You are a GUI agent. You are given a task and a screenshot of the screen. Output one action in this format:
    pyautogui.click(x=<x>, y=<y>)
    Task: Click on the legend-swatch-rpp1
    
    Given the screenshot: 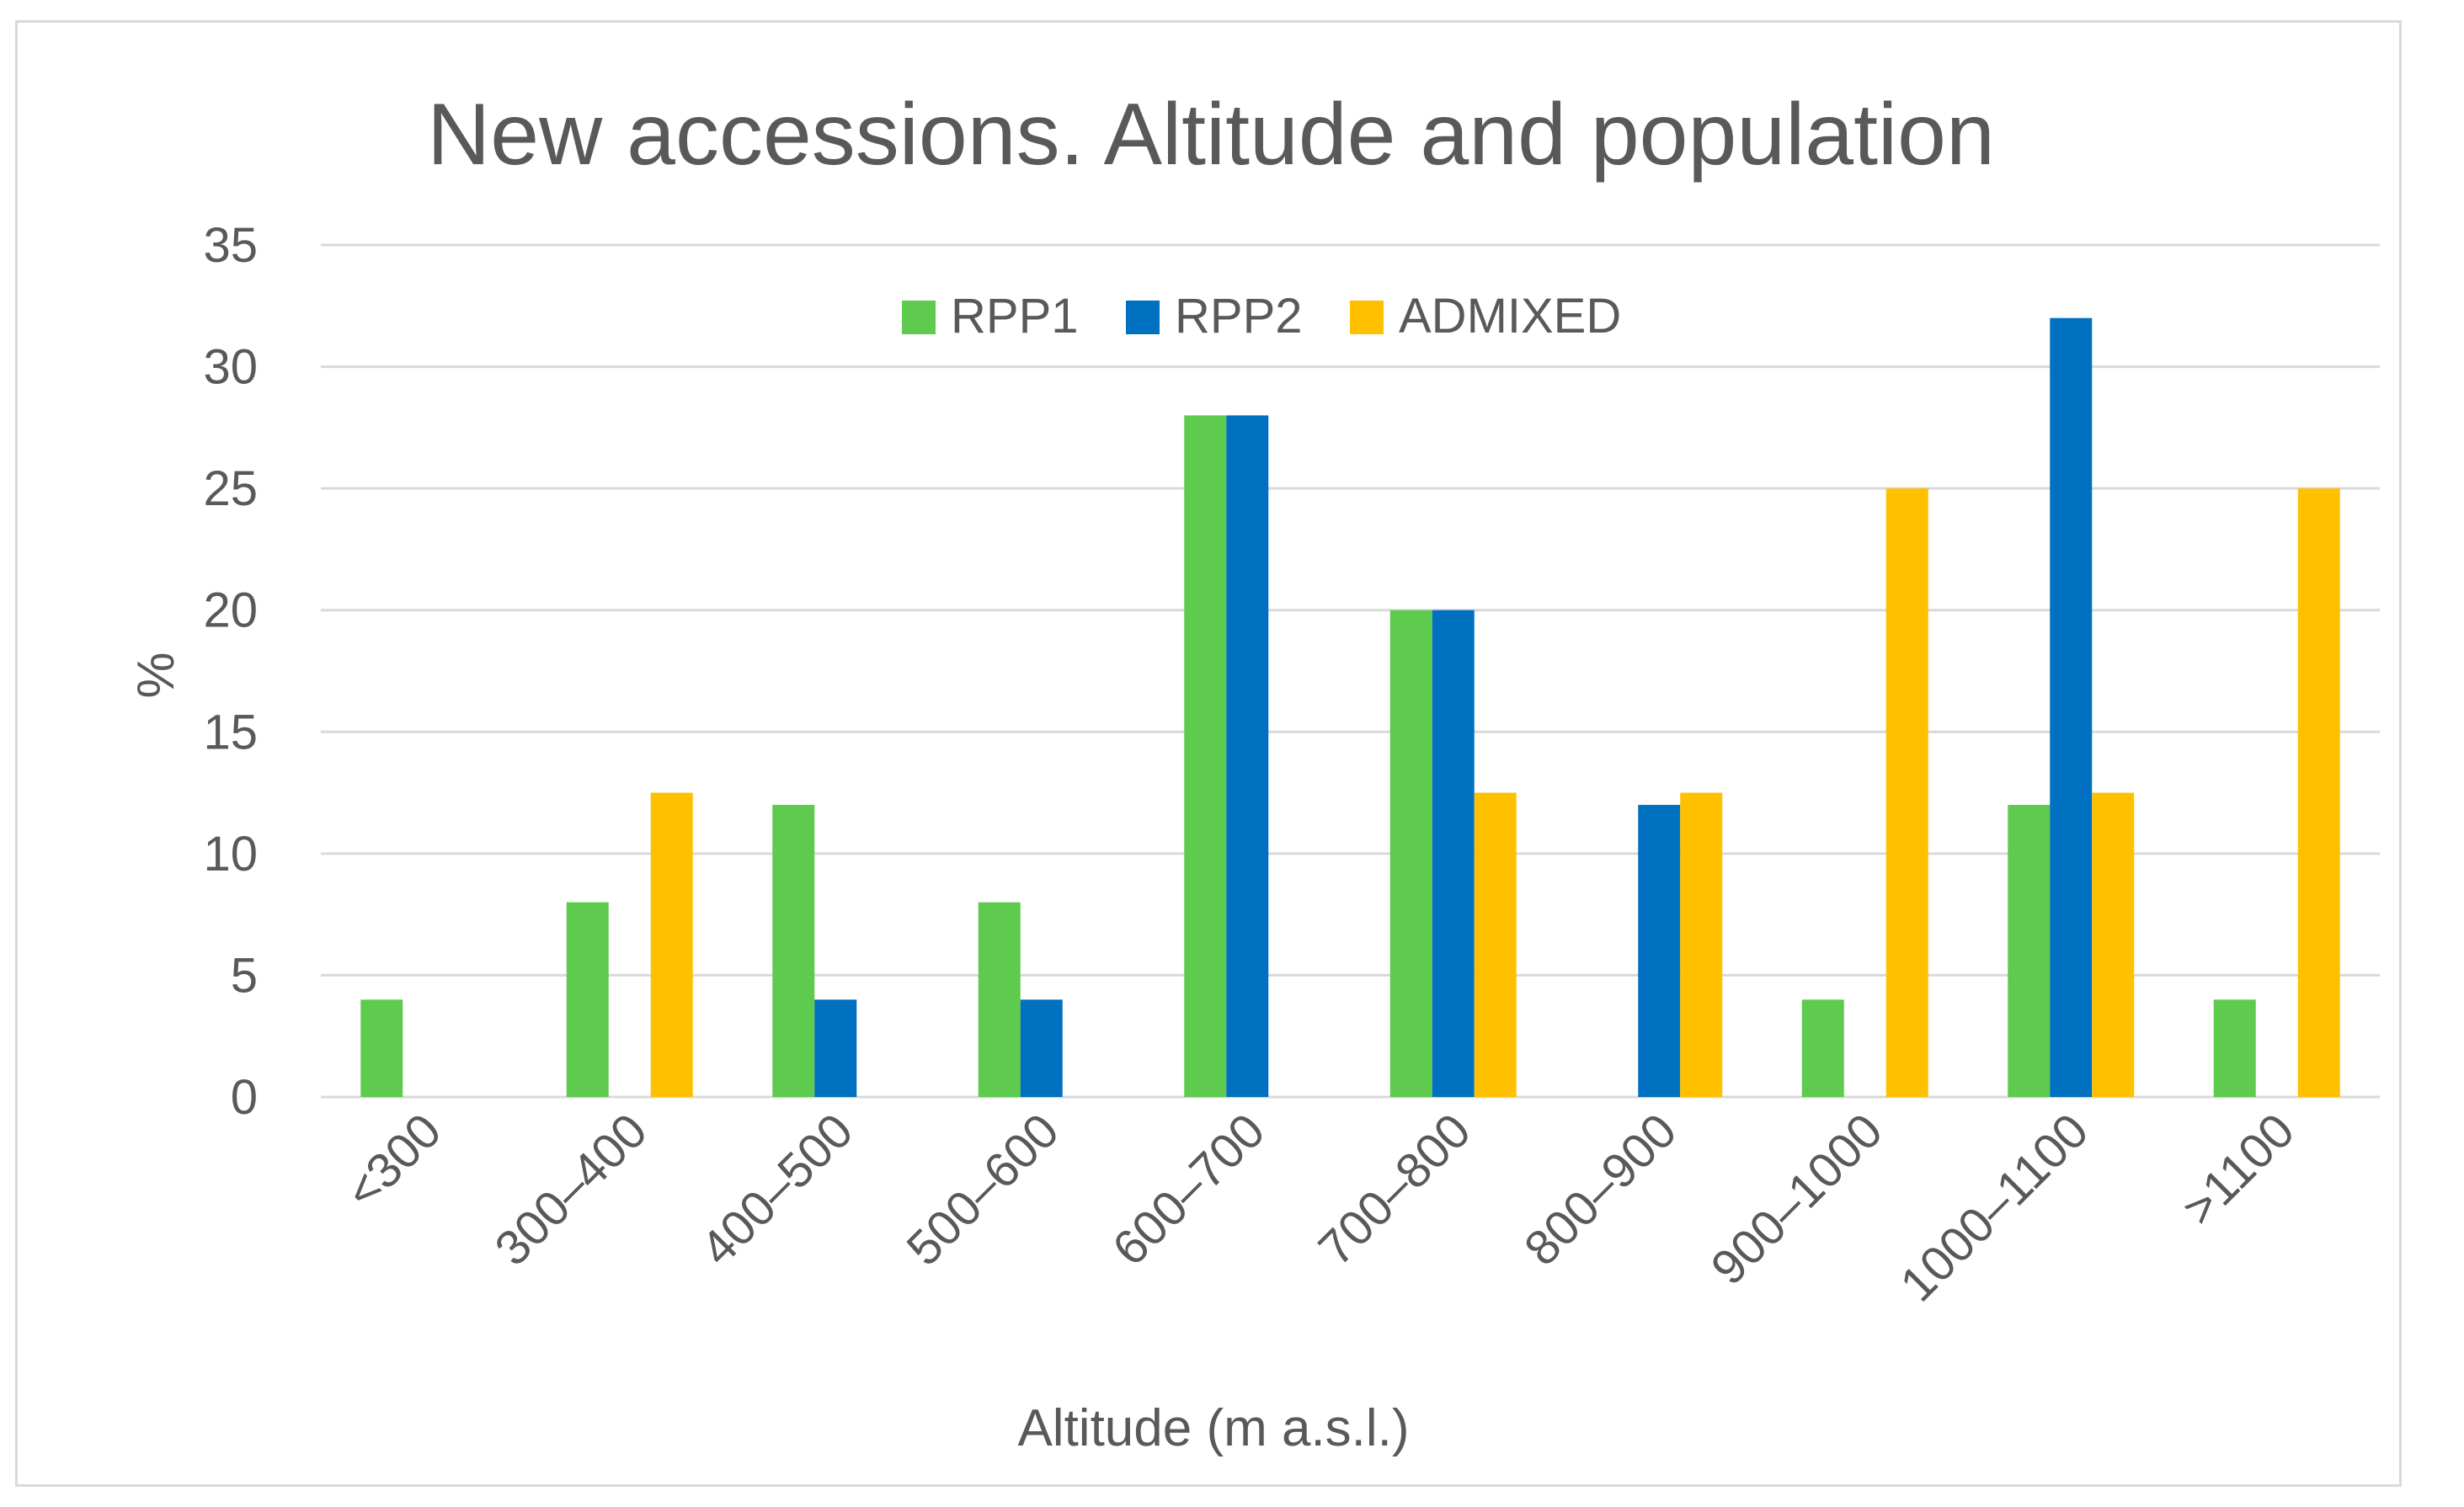 What is the action you would take?
    pyautogui.click(x=919, y=317)
    